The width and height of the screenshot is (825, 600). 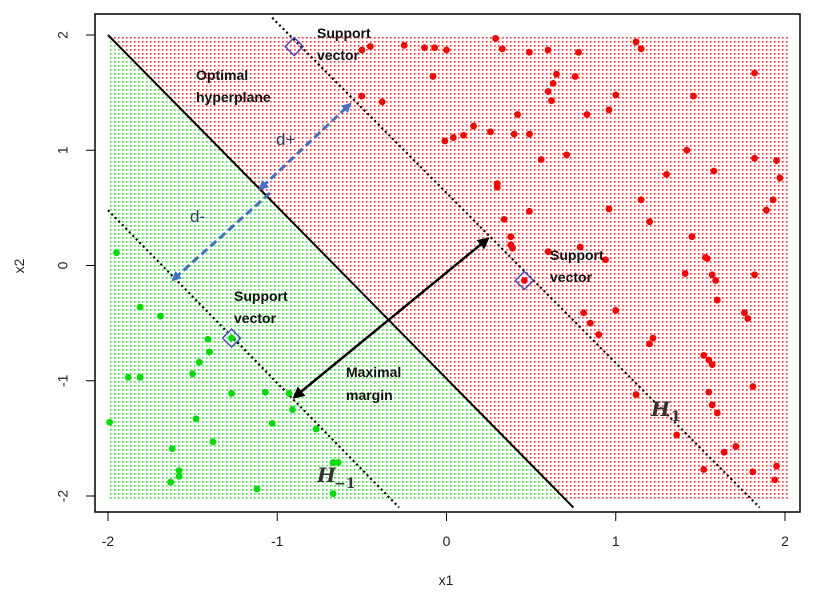 What do you see at coordinates (660, 409) in the screenshot?
I see `h1-label: H` at bounding box center [660, 409].